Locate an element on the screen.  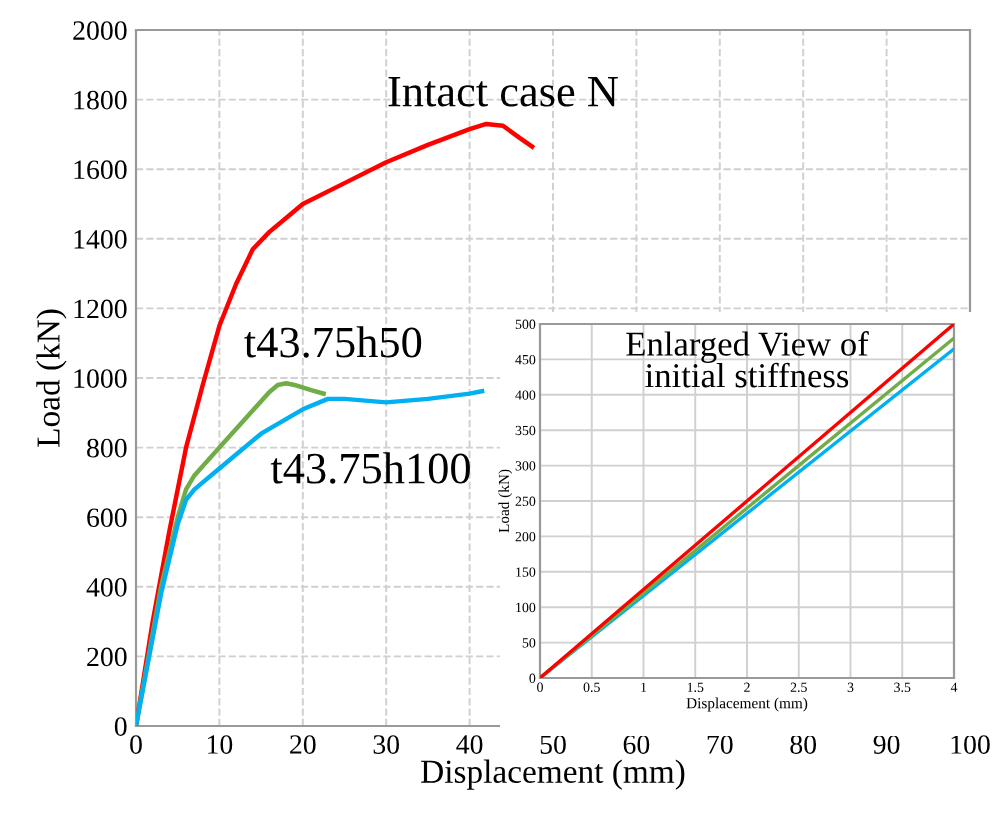
x-tick-label: 60 is located at coordinates (636, 744).